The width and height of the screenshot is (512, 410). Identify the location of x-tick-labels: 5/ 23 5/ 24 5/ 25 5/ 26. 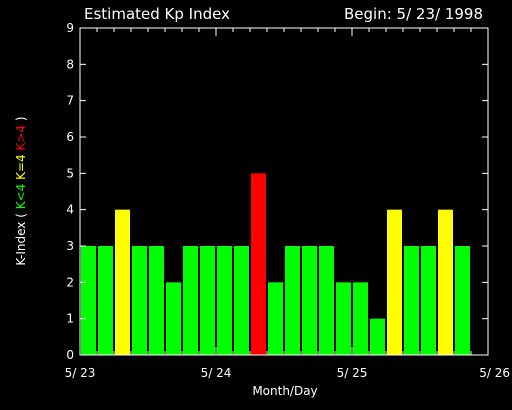
(287, 373).